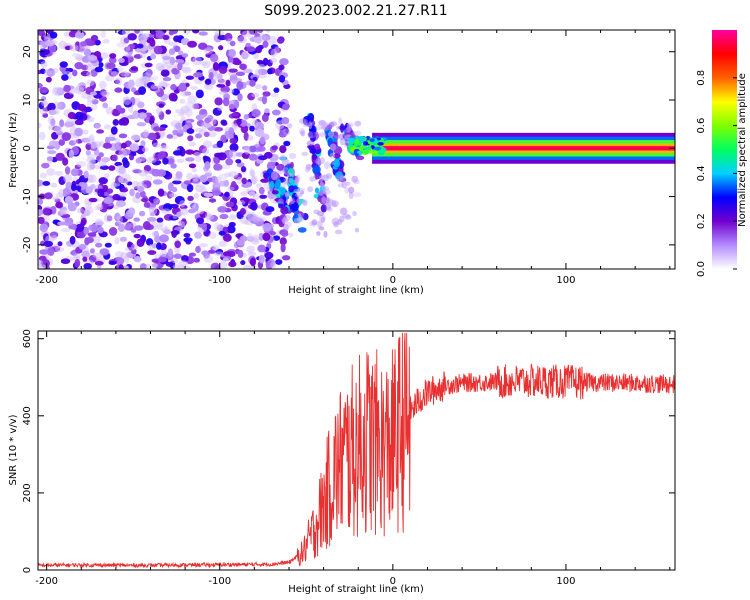 This screenshot has width=750, height=600. I want to click on x-tick-label: 100, so click(565, 280).